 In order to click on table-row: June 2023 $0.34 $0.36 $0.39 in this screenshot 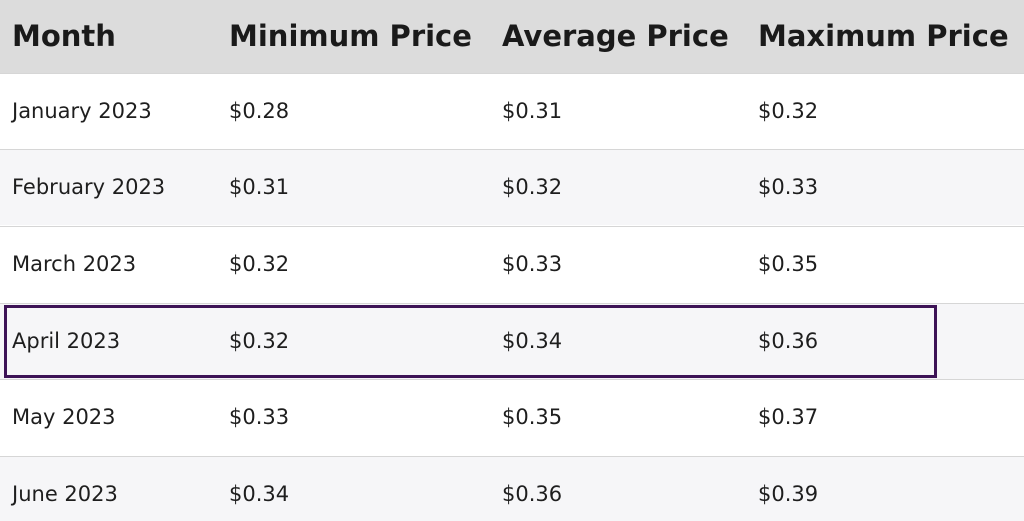, I will do `click(512, 488)`.